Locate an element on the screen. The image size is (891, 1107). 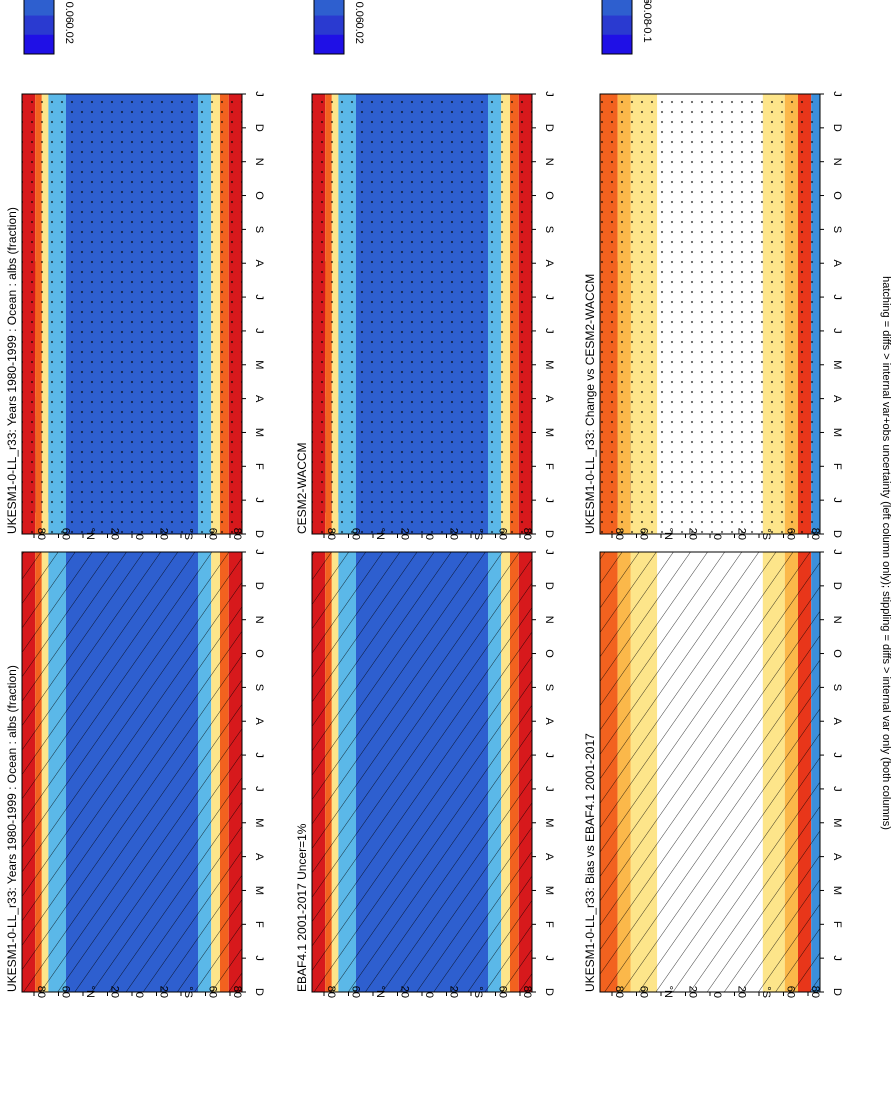
panel-title: EBAF4.1 2001-2017 Uncer=1% is located at coordinates (302, 907).